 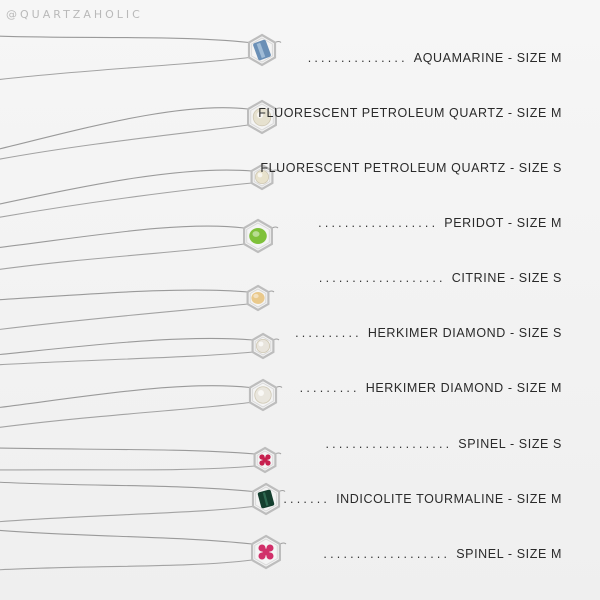 What do you see at coordinates (510, 444) in the screenshot?
I see `label-text: SPINEL - SIZE S` at bounding box center [510, 444].